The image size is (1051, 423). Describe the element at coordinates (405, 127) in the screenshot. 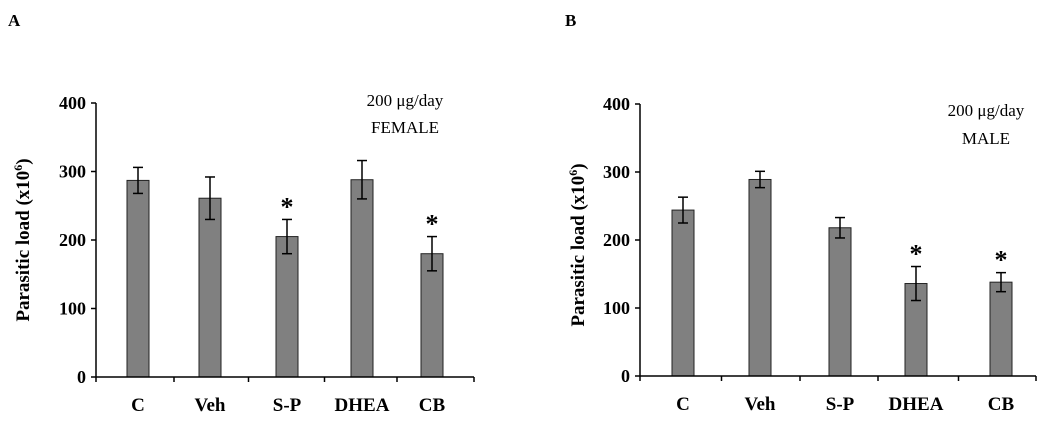

I see `group-annotation: FEMALE` at that location.